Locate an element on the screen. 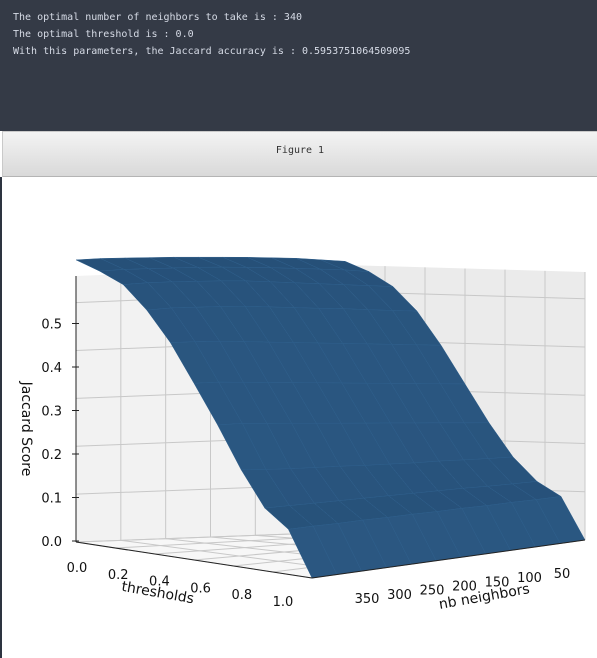  z-tick-label: 0.0 is located at coordinates (51, 542).